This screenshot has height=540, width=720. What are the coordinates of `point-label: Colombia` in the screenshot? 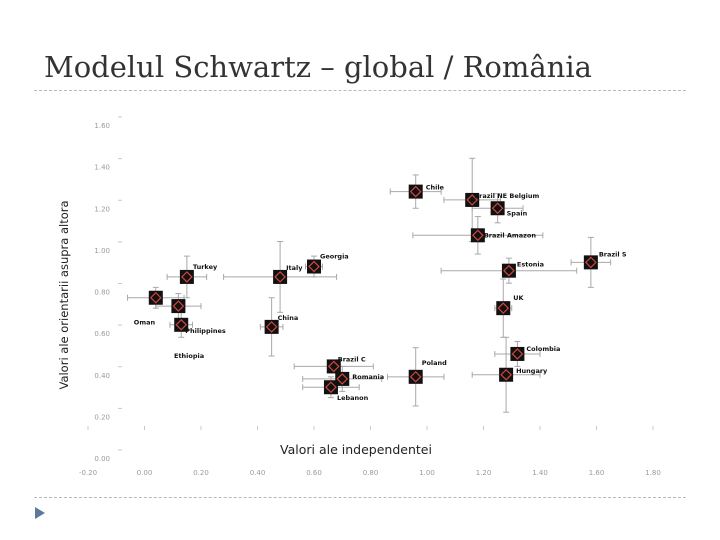 It's located at (543, 349).